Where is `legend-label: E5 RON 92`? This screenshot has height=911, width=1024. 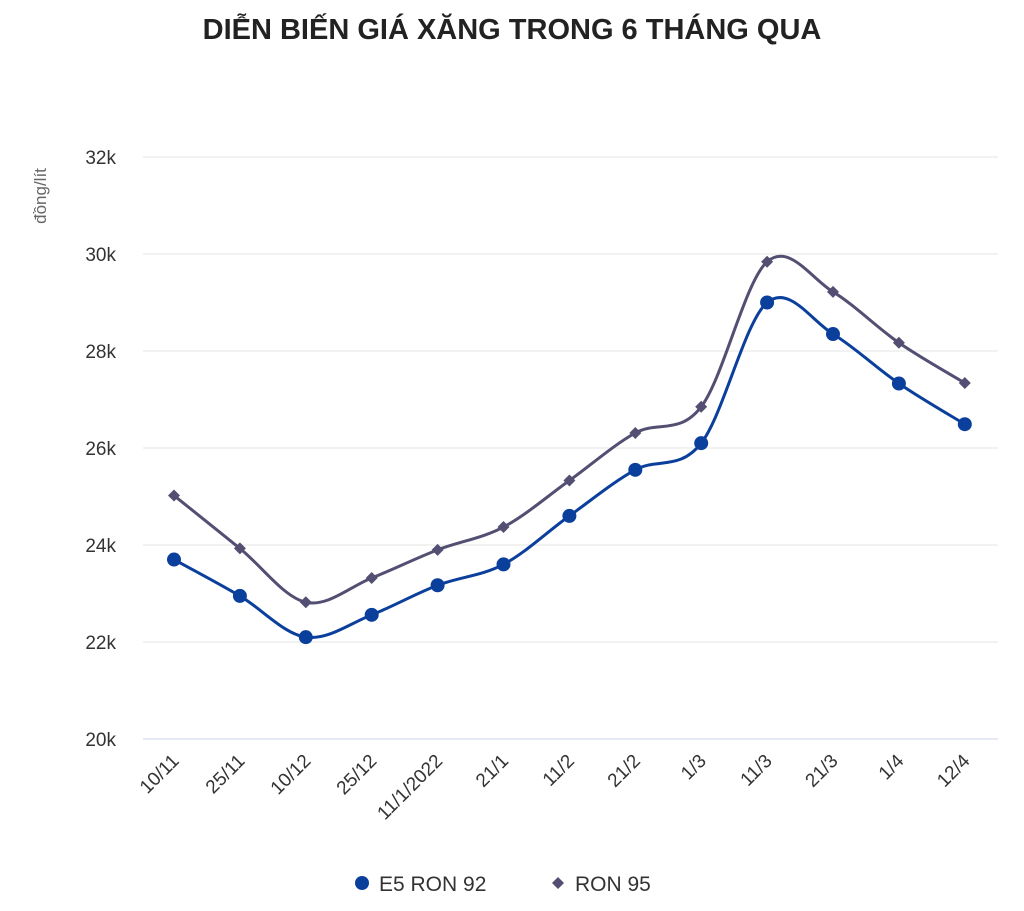 legend-label: E5 RON 92 is located at coordinates (432, 884).